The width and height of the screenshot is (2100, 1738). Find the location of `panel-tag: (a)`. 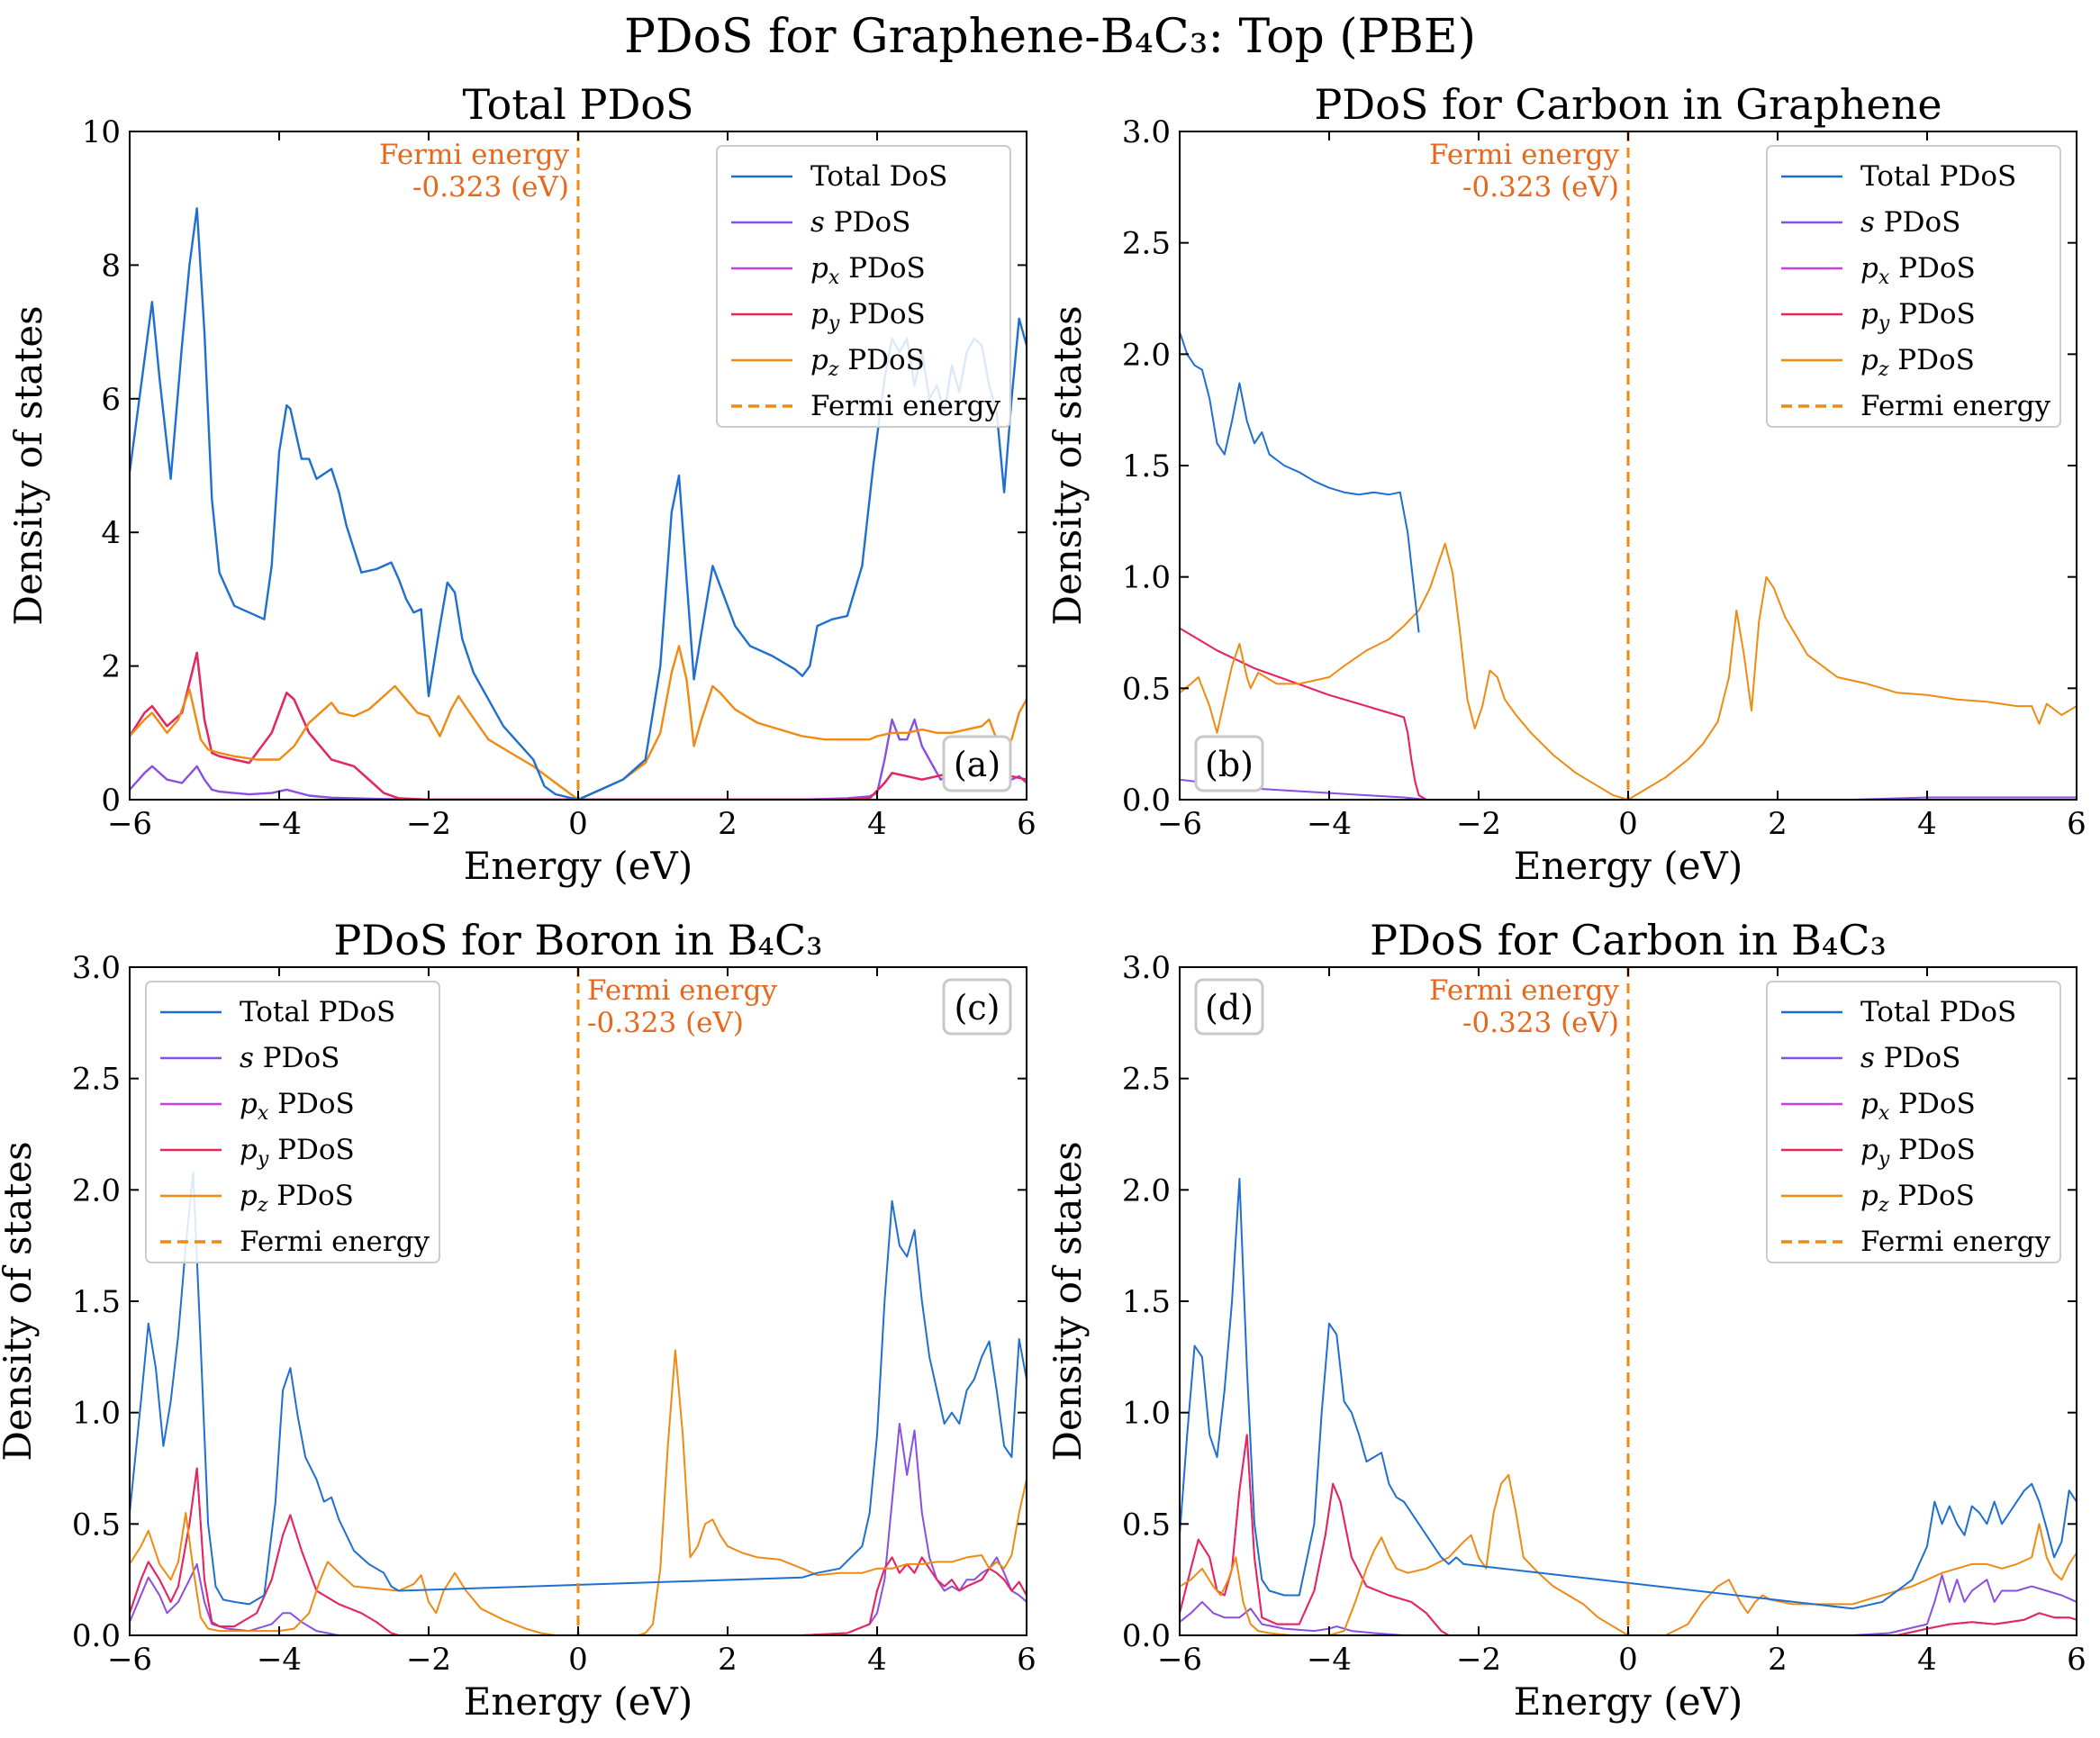

panel-tag: (a) is located at coordinates (977, 765).